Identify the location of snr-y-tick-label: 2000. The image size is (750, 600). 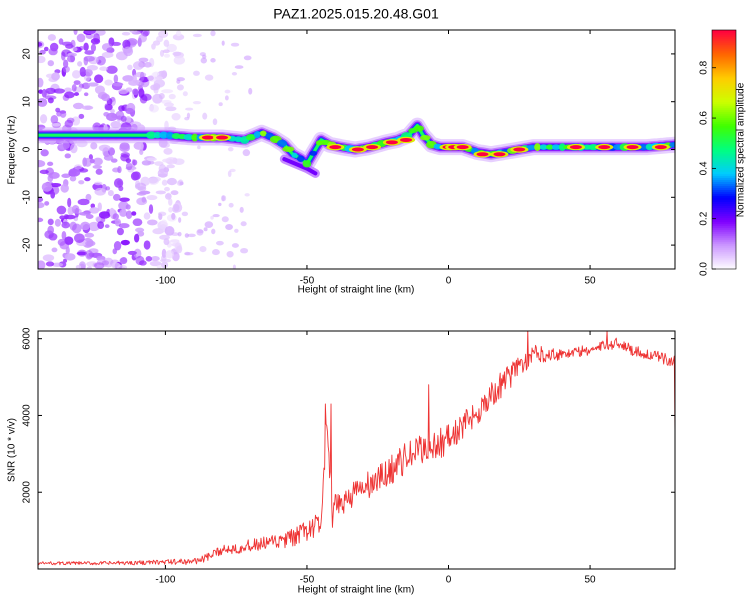
(27, 492).